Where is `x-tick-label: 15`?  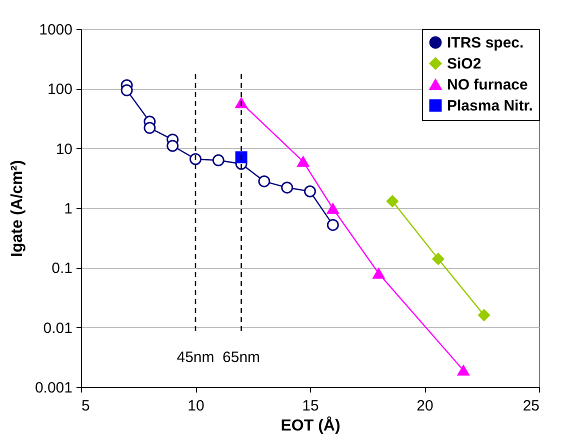
x-tick-label: 15 is located at coordinates (310, 406).